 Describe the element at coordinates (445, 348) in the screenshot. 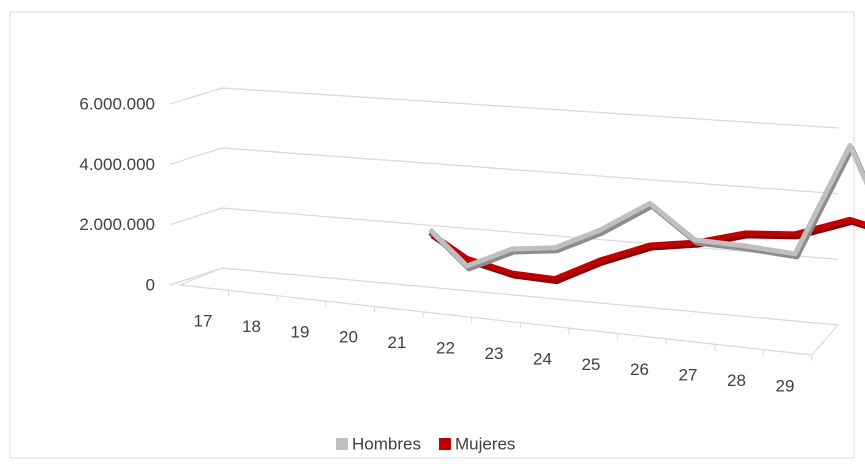

I see `x-tick-label: 22` at that location.